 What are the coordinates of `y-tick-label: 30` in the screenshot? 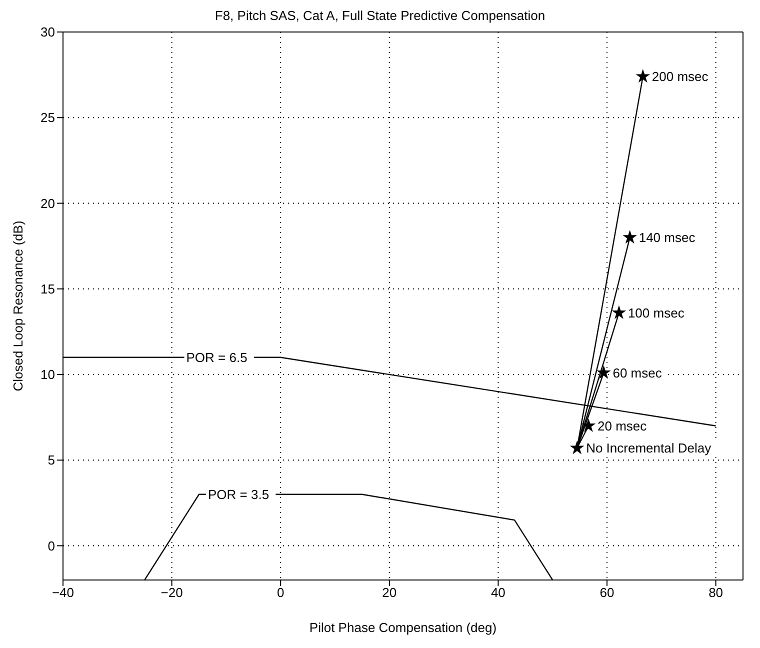 It's located at (47, 32).